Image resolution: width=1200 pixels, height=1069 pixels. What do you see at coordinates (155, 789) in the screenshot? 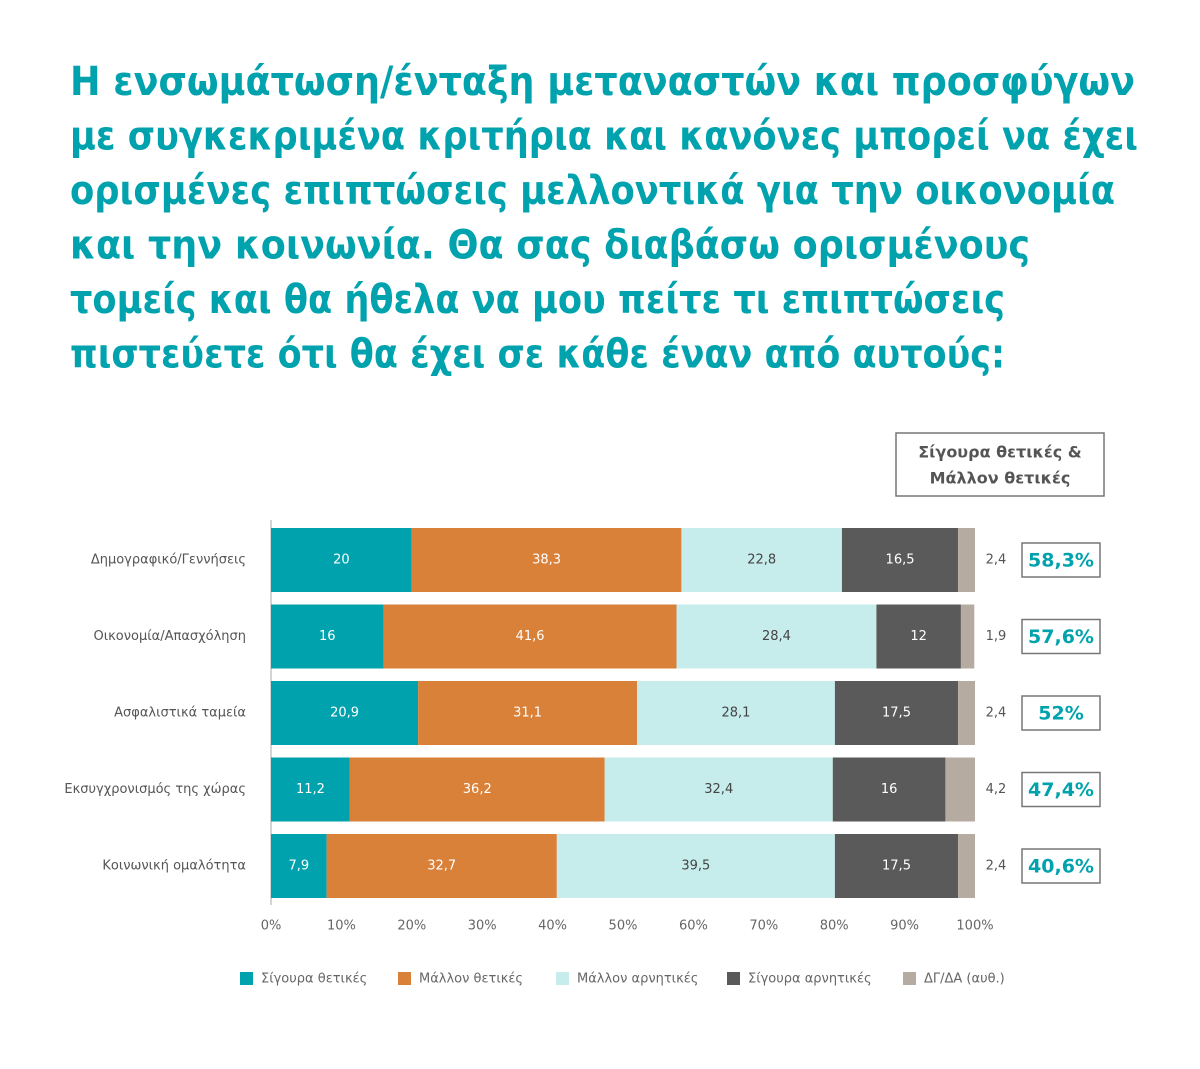
I see `y-tick-label: Εκσυγχρονισμός της χώρας` at bounding box center [155, 789].